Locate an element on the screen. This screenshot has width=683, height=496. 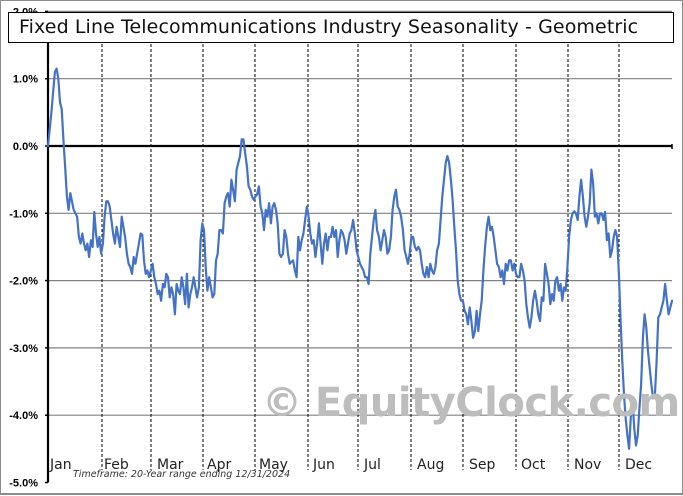
y-tick-label: 1.0% is located at coordinates (25, 80).